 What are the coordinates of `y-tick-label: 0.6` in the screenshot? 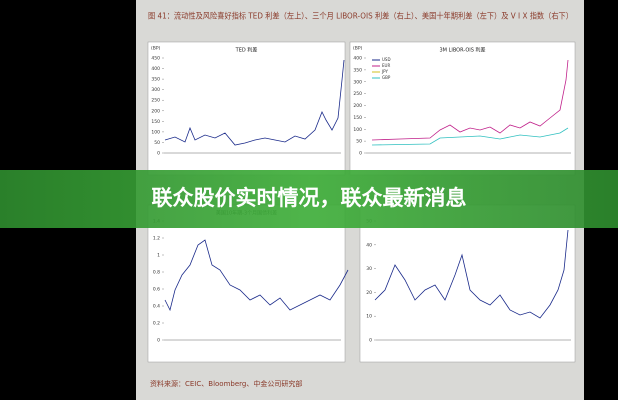 It's located at (156, 290).